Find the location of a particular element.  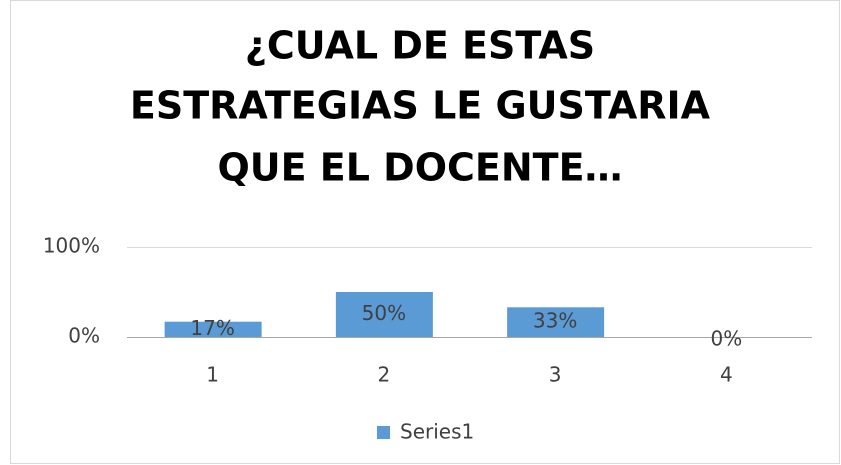

x-tick-label: 4 is located at coordinates (726, 375).